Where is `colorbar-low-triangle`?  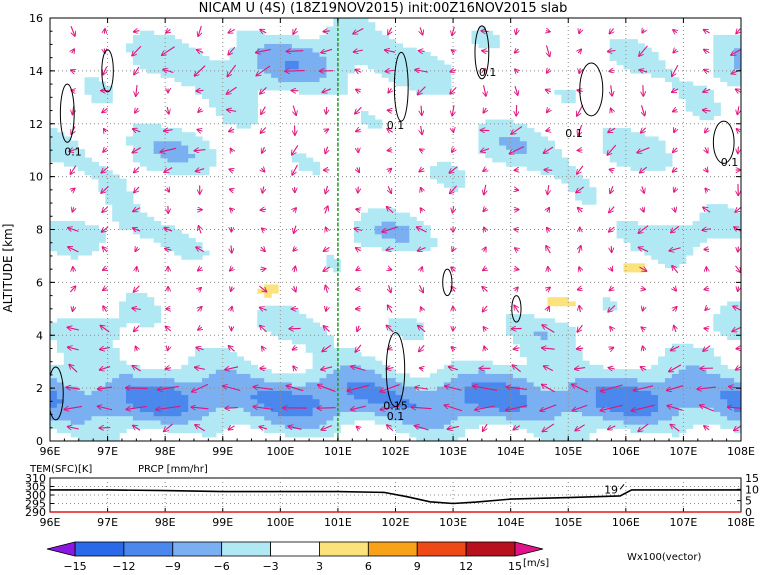
colorbar-low-triangle is located at coordinates (61, 549).